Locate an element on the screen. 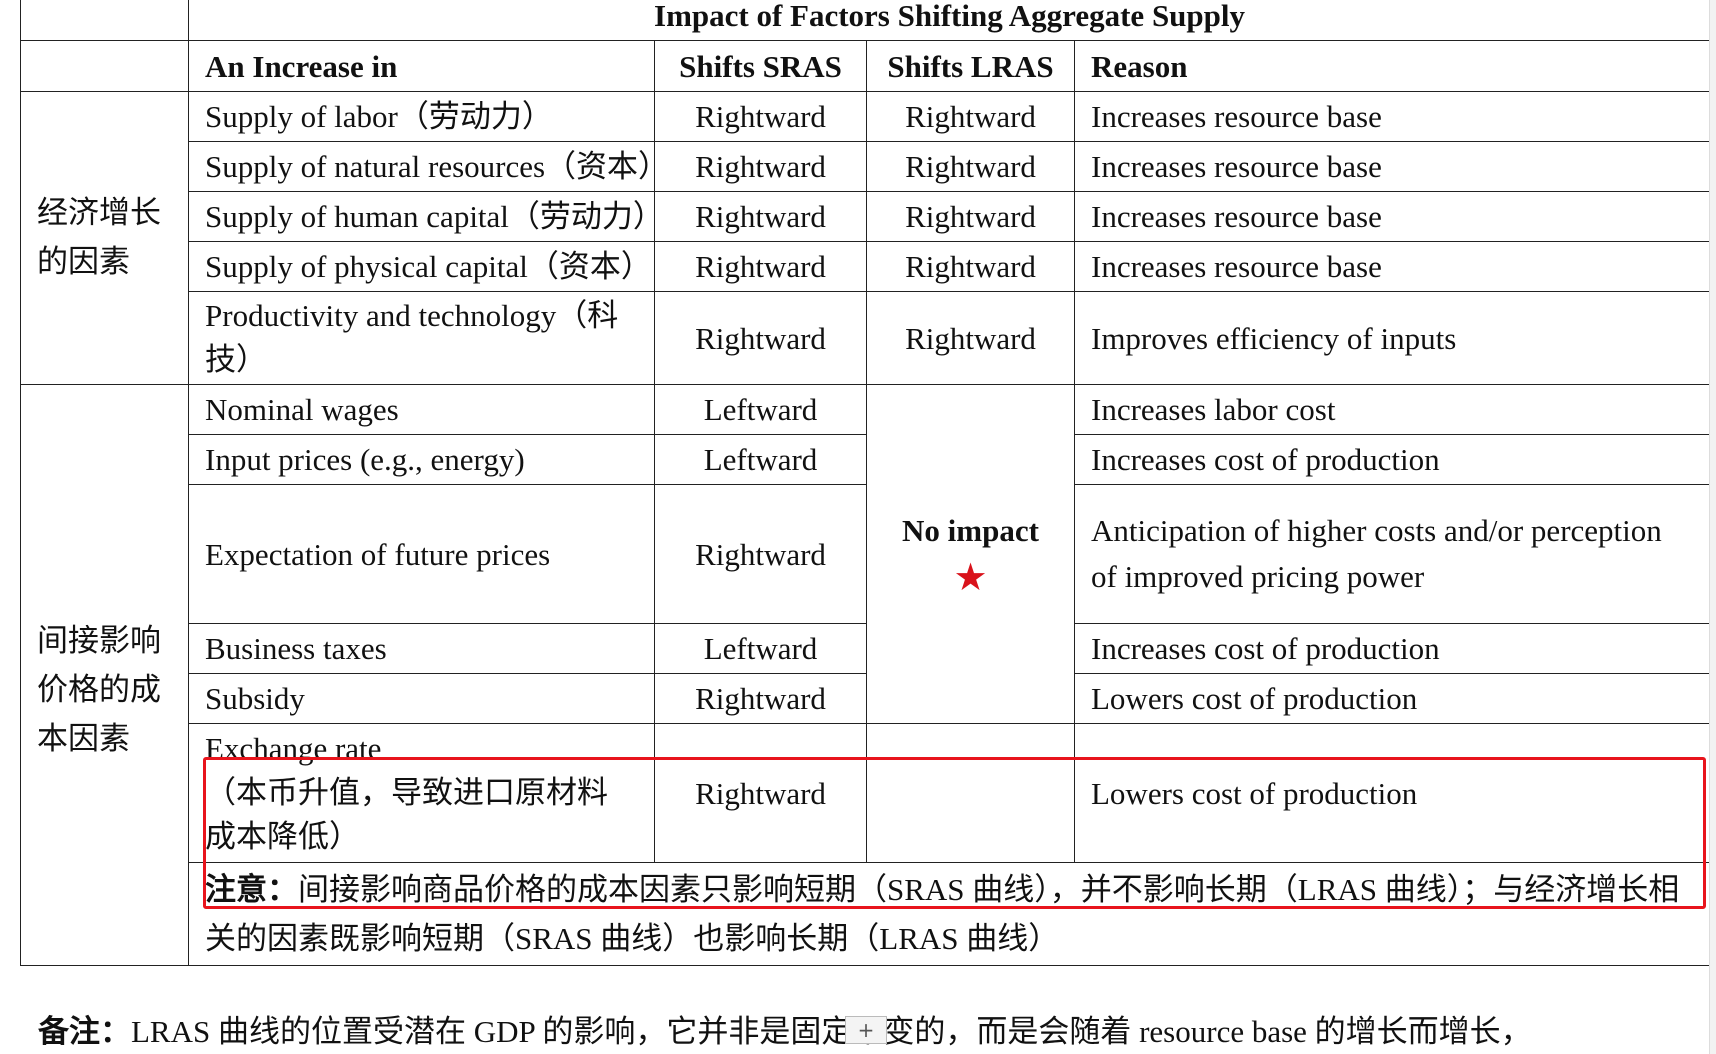 The height and width of the screenshot is (1054, 1716). factor-cell: Input prices (e.g., energy) is located at coordinates (421, 459).